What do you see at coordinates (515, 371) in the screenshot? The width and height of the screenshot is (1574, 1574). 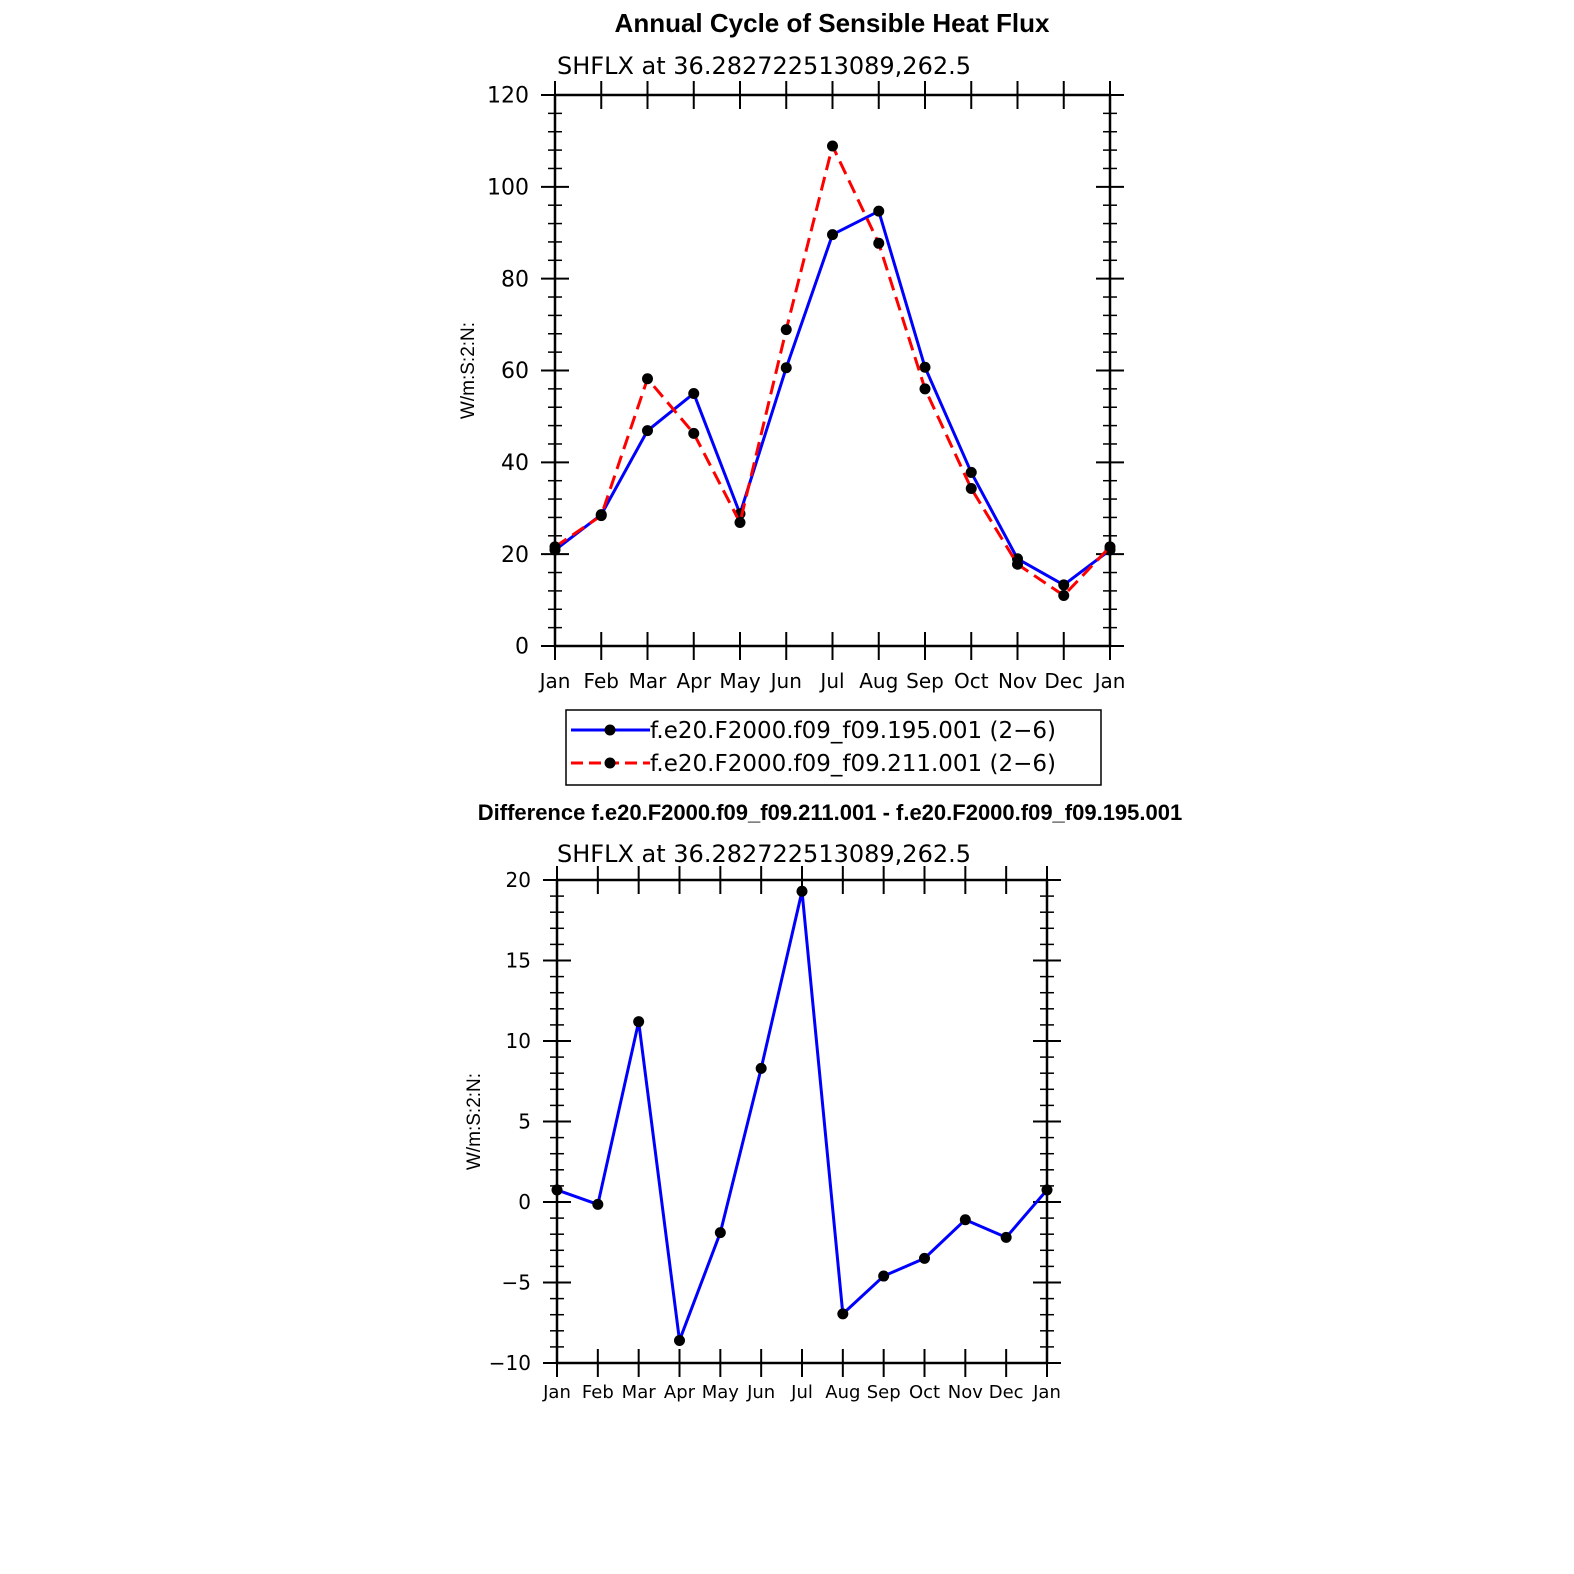 I see `y-tick-label: 60` at bounding box center [515, 371].